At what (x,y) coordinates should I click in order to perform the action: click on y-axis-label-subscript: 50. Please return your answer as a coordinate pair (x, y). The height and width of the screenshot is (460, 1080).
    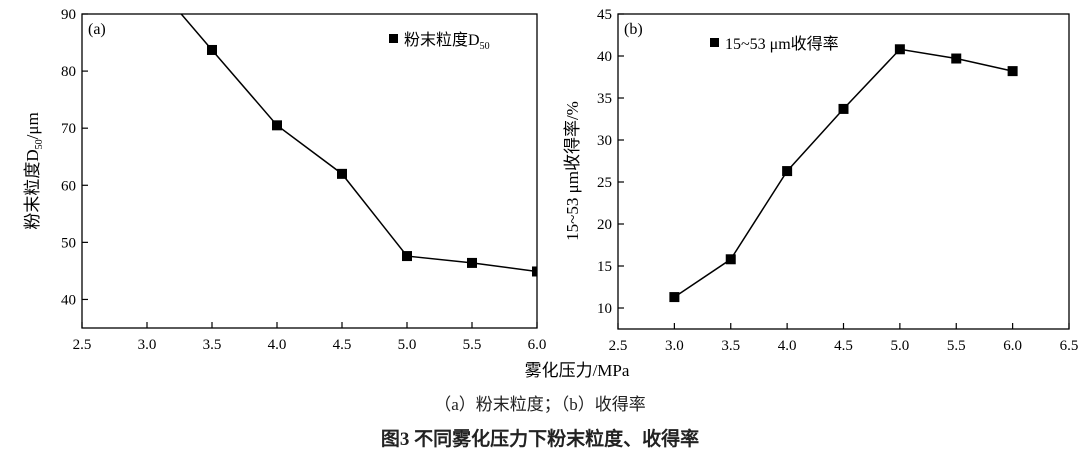
    Looking at the image, I should click on (39, 144).